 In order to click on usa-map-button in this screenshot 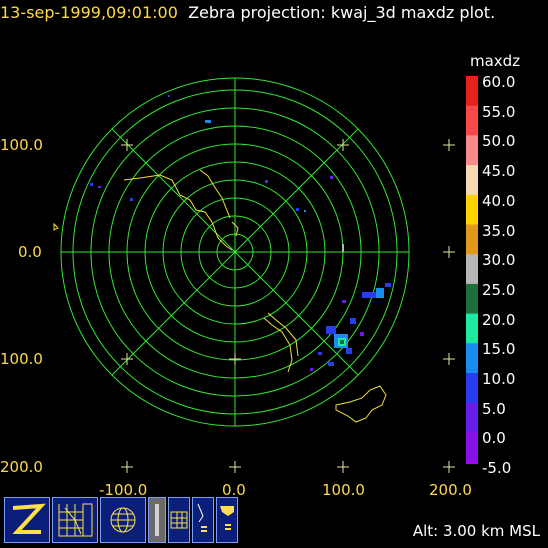, I will do `click(227, 520)`.